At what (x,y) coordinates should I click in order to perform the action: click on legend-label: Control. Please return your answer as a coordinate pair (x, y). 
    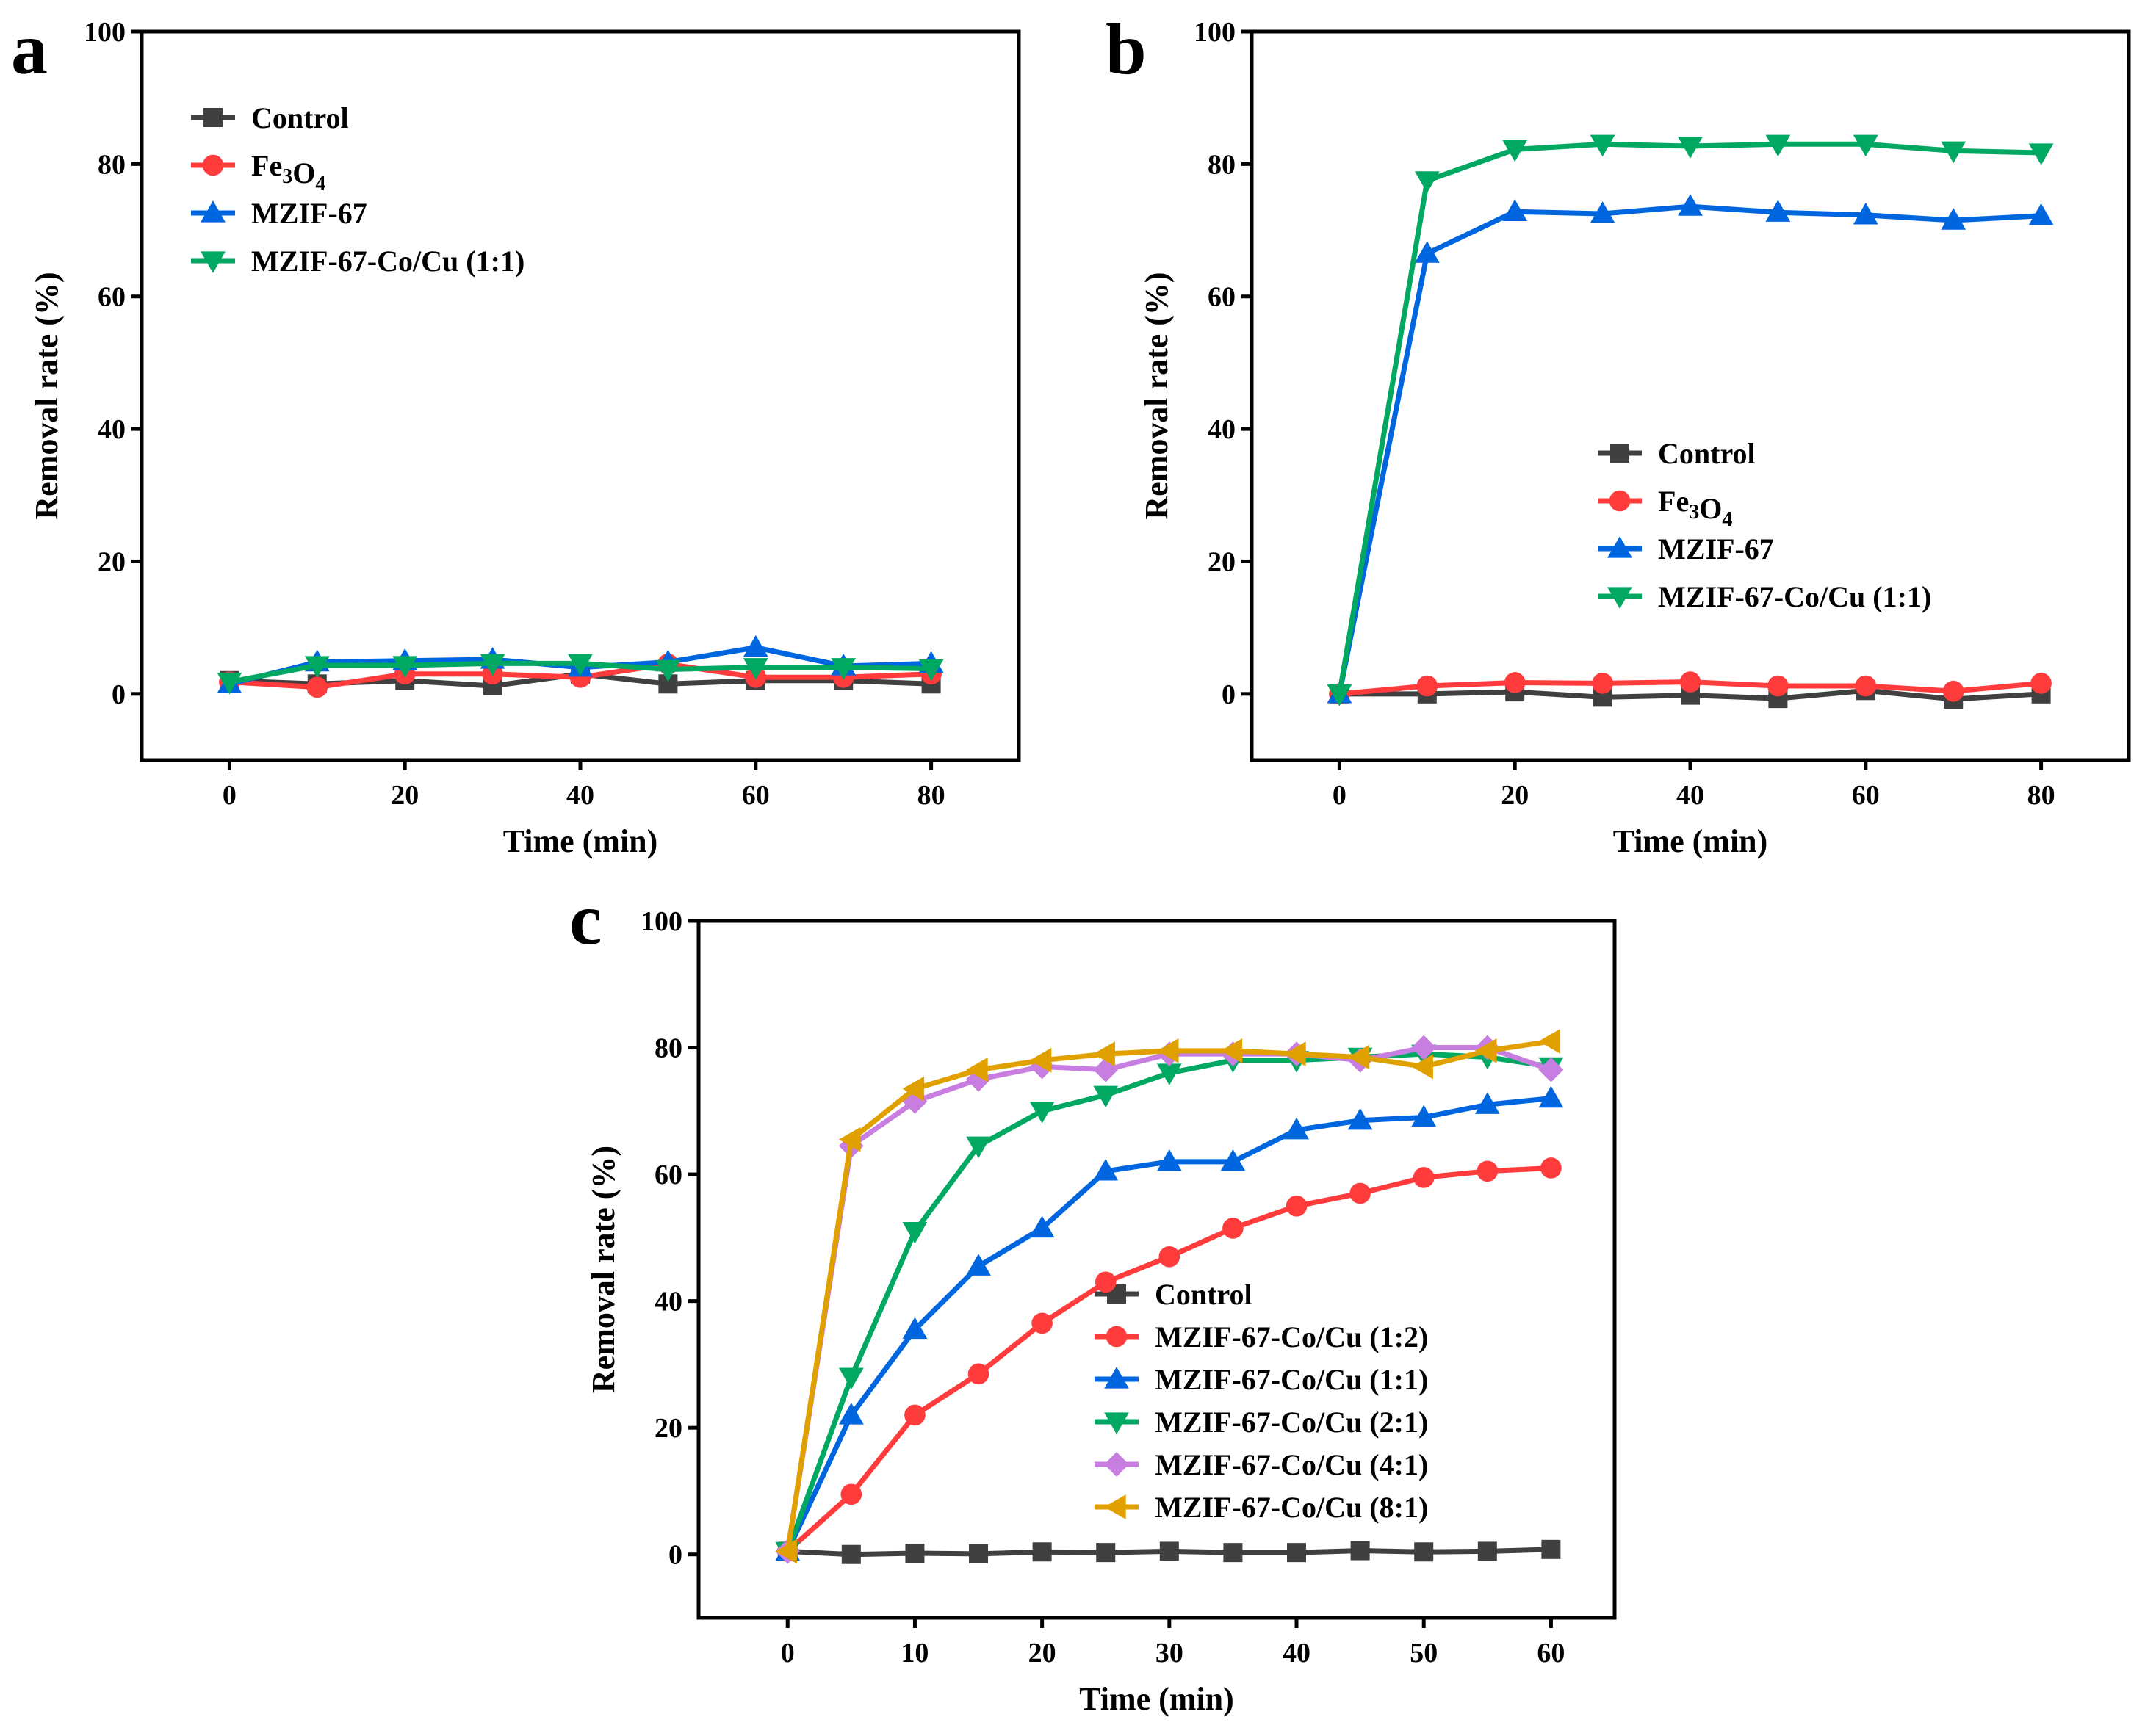
    Looking at the image, I should click on (1203, 1295).